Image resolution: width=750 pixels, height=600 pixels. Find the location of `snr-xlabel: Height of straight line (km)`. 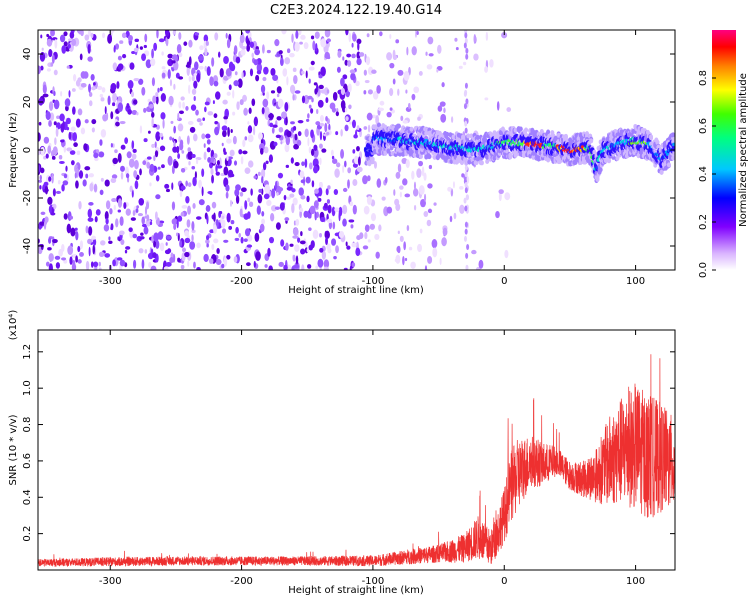

snr-xlabel: Height of straight line (km) is located at coordinates (356, 590).